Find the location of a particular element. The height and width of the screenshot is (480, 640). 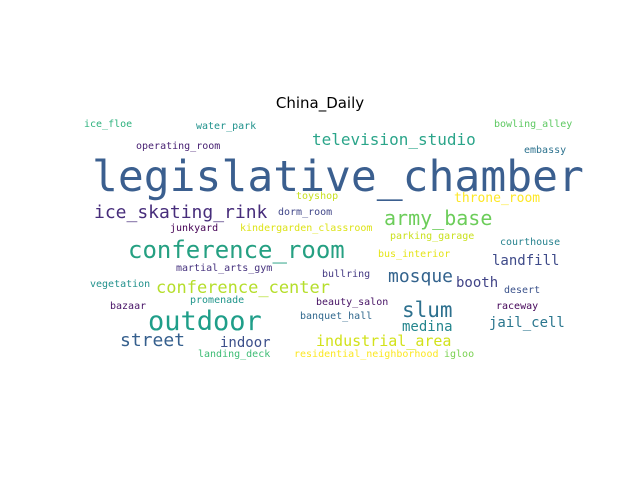

cloud-word-slum: slum is located at coordinates (427, 310).